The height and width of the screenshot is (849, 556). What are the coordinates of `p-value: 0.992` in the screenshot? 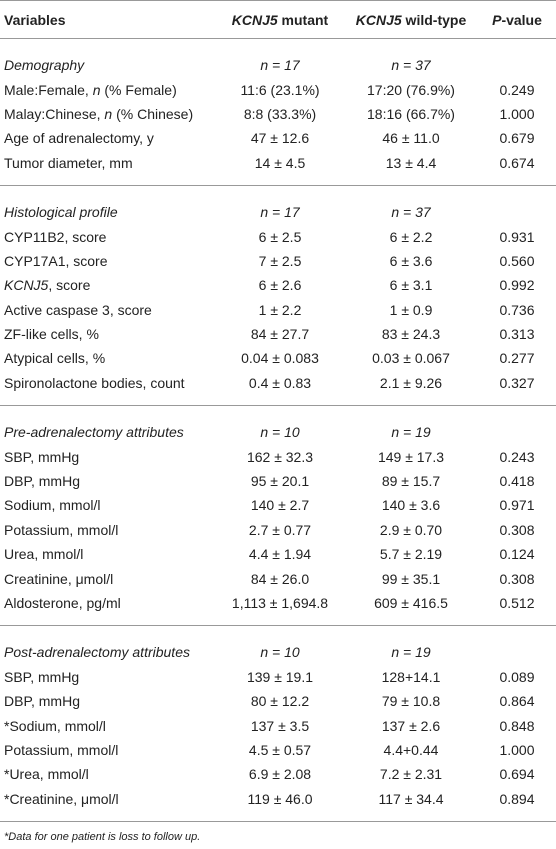 It's located at (517, 285).